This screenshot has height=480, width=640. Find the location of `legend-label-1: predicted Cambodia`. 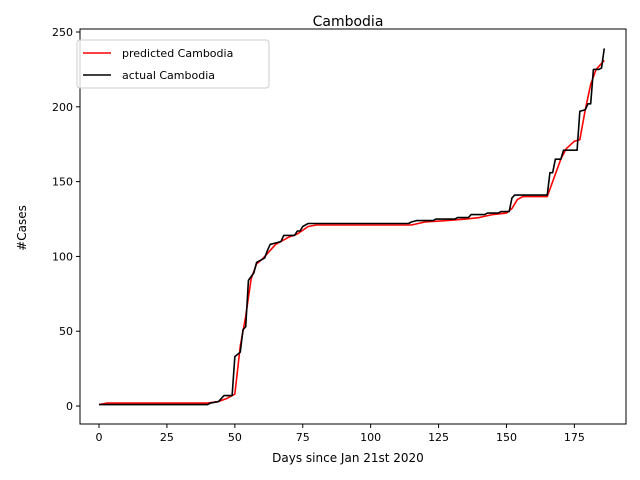

legend-label-1: predicted Cambodia is located at coordinates (177, 53).